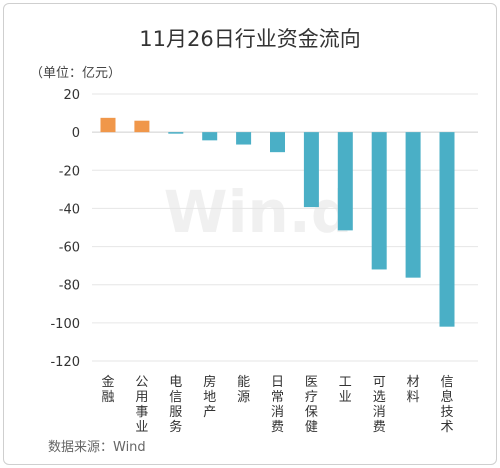 The height and width of the screenshot is (468, 500). I want to click on y-tick-label: -20, so click(69, 171).